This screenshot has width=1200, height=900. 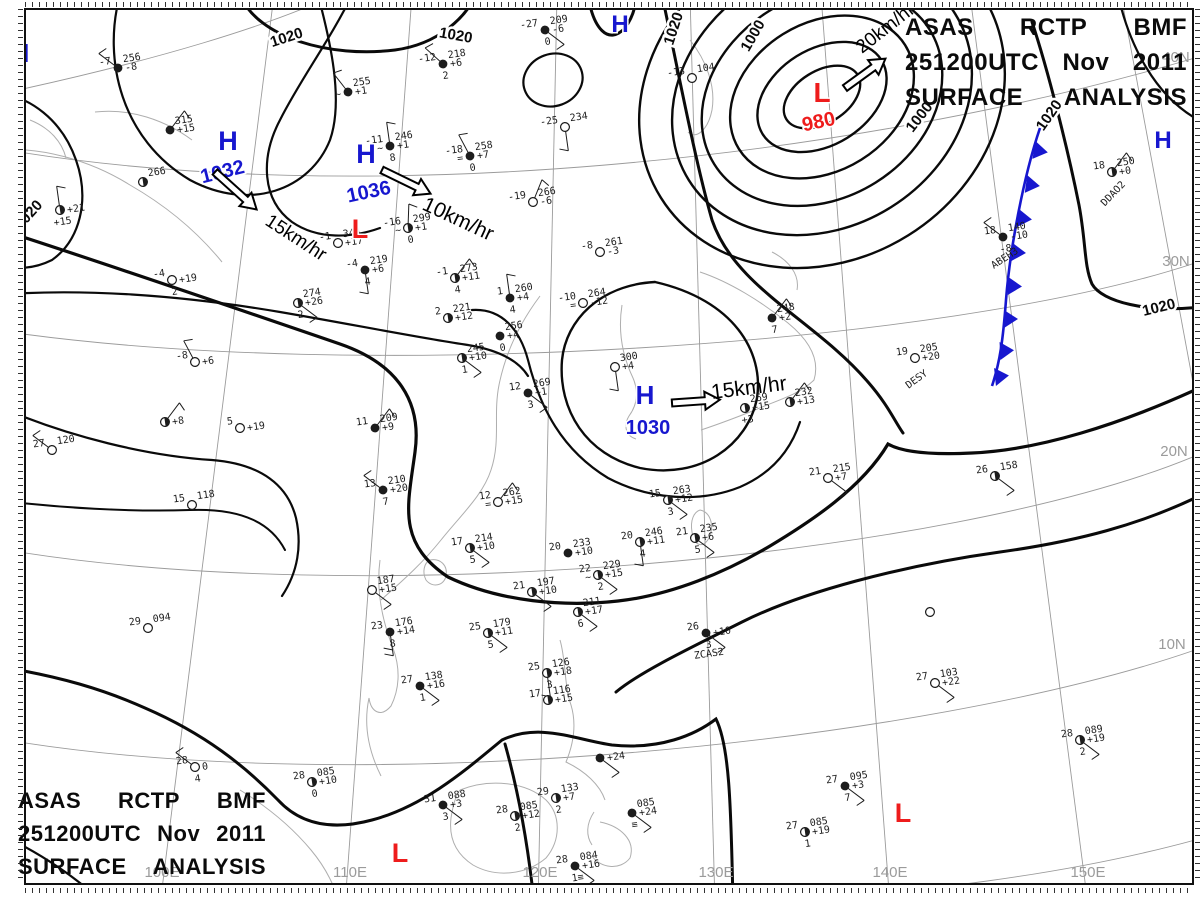 I want to click on station-pressure: 258, so click(x=483, y=146).